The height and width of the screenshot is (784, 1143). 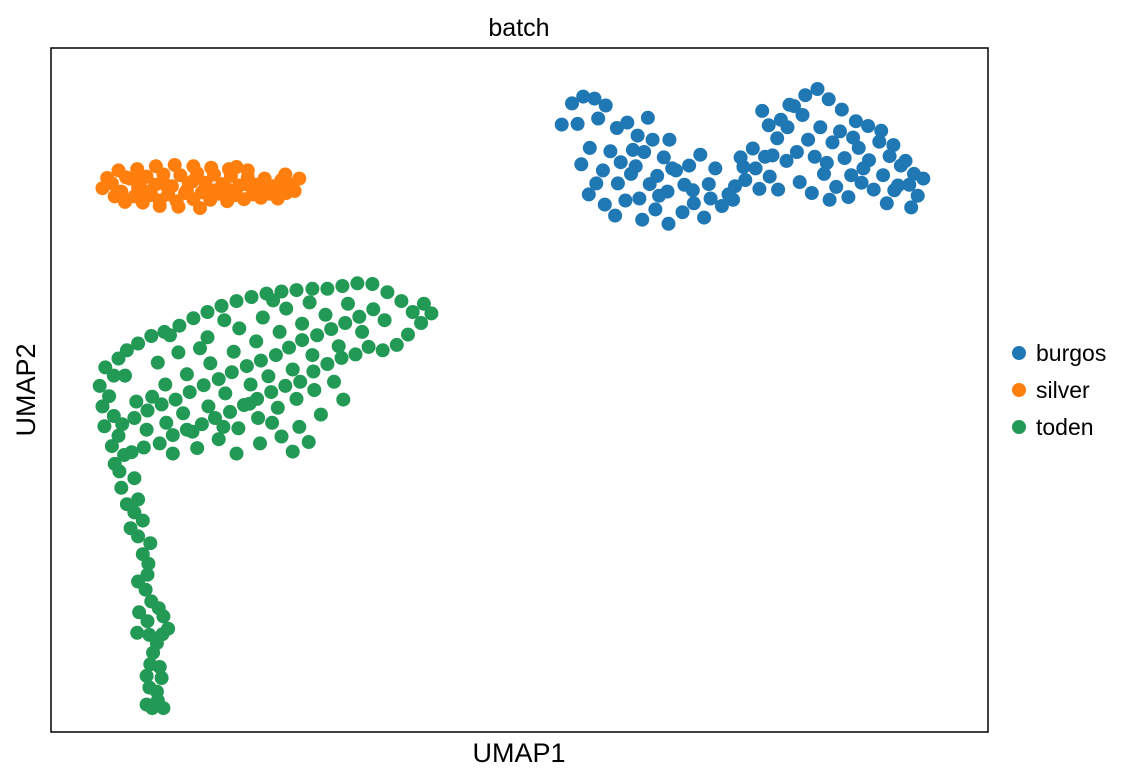 What do you see at coordinates (1019, 427) in the screenshot?
I see `legend-marker-toden` at bounding box center [1019, 427].